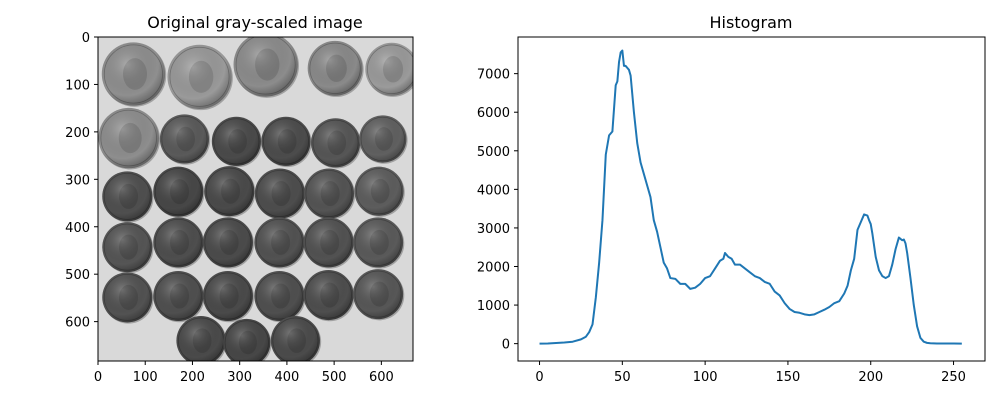  Describe the element at coordinates (751, 22) in the screenshot. I see `histogram-title: Histogram` at that location.